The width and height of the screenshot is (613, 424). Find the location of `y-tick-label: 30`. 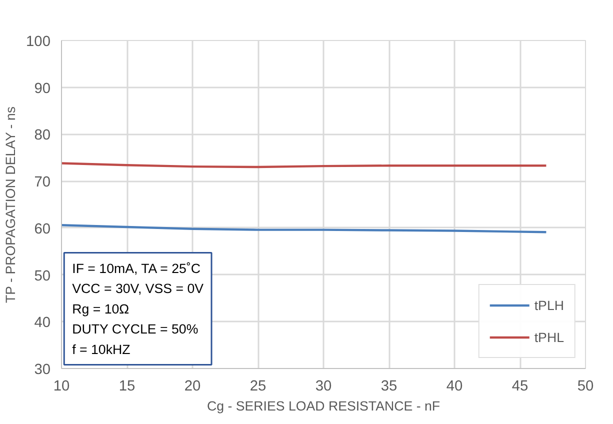

y-tick-label: 30 is located at coordinates (42, 370).